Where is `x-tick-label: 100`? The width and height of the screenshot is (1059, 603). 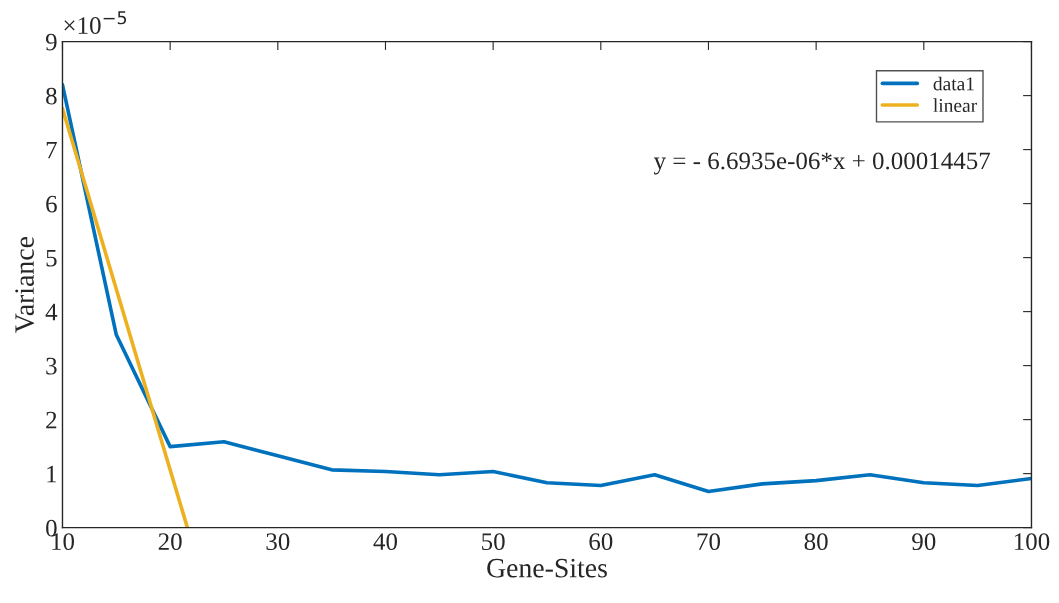 x-tick-label: 100 is located at coordinates (1032, 542).